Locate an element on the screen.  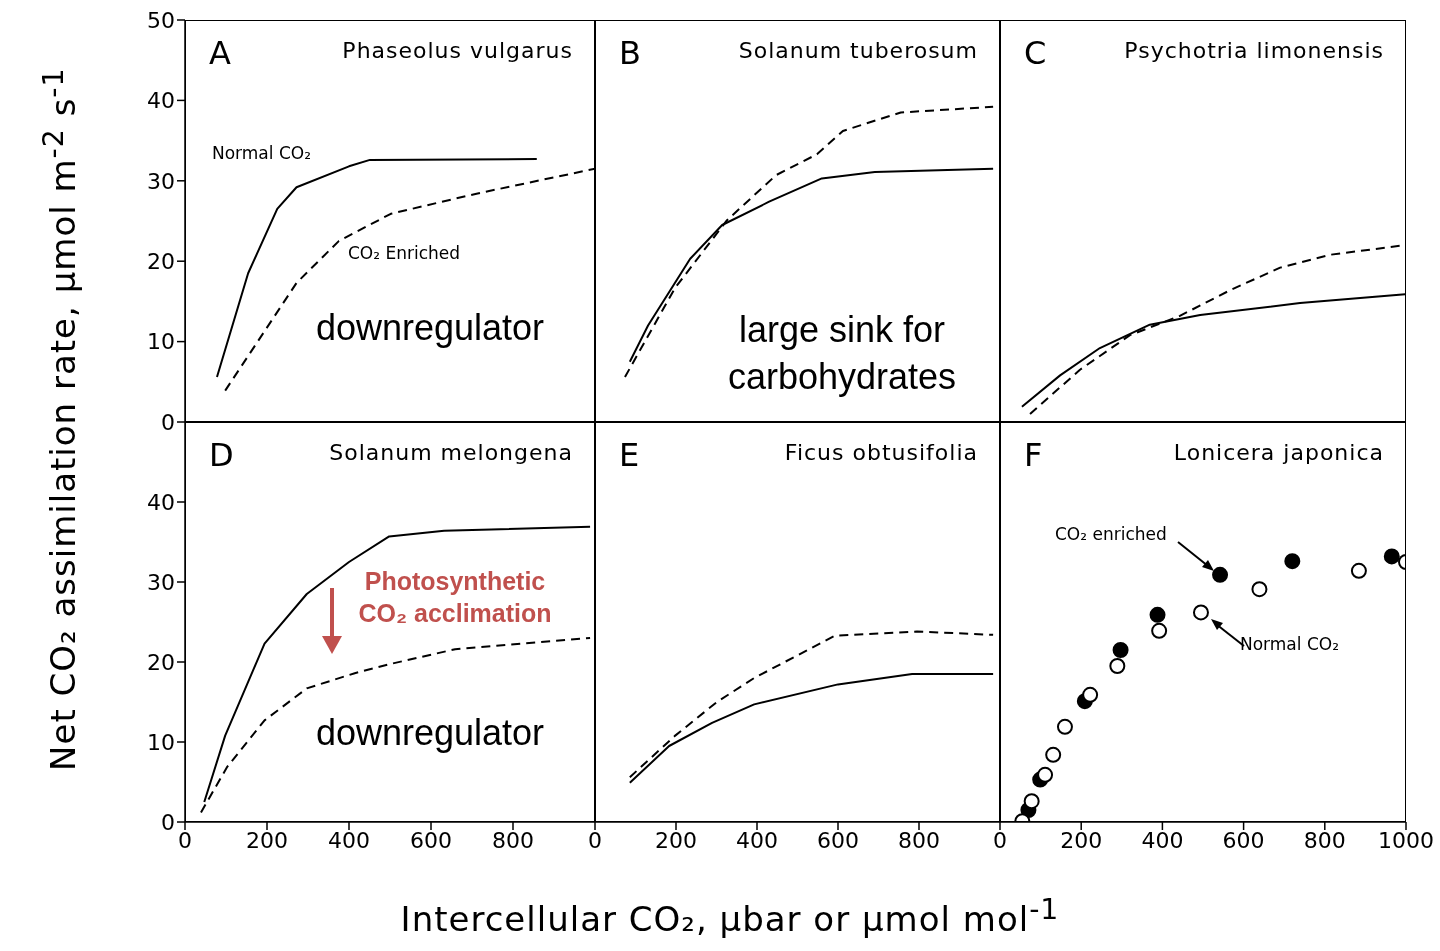
series-label: Normal CO₂ is located at coordinates (261, 153).